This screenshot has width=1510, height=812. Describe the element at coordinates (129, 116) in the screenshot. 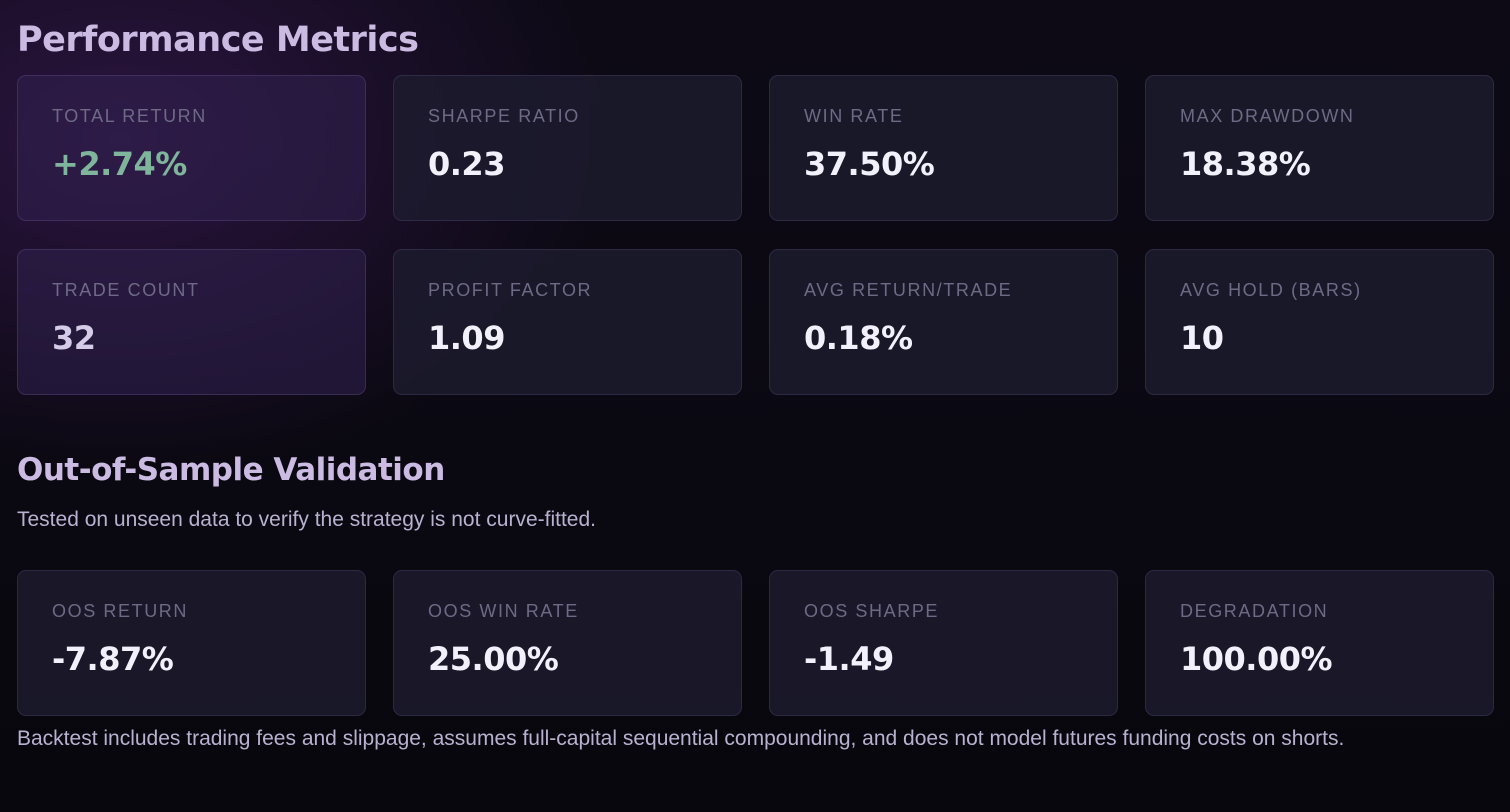

I see `metric-label: TOTAL RETURN` at that location.